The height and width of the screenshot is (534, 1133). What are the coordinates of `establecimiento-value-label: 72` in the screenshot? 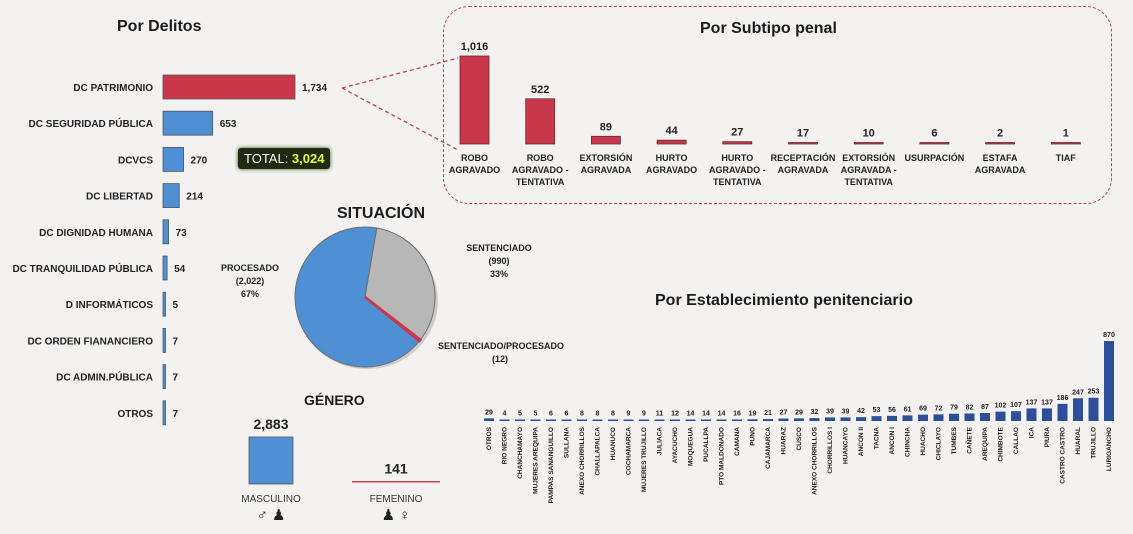 It's located at (939, 408).